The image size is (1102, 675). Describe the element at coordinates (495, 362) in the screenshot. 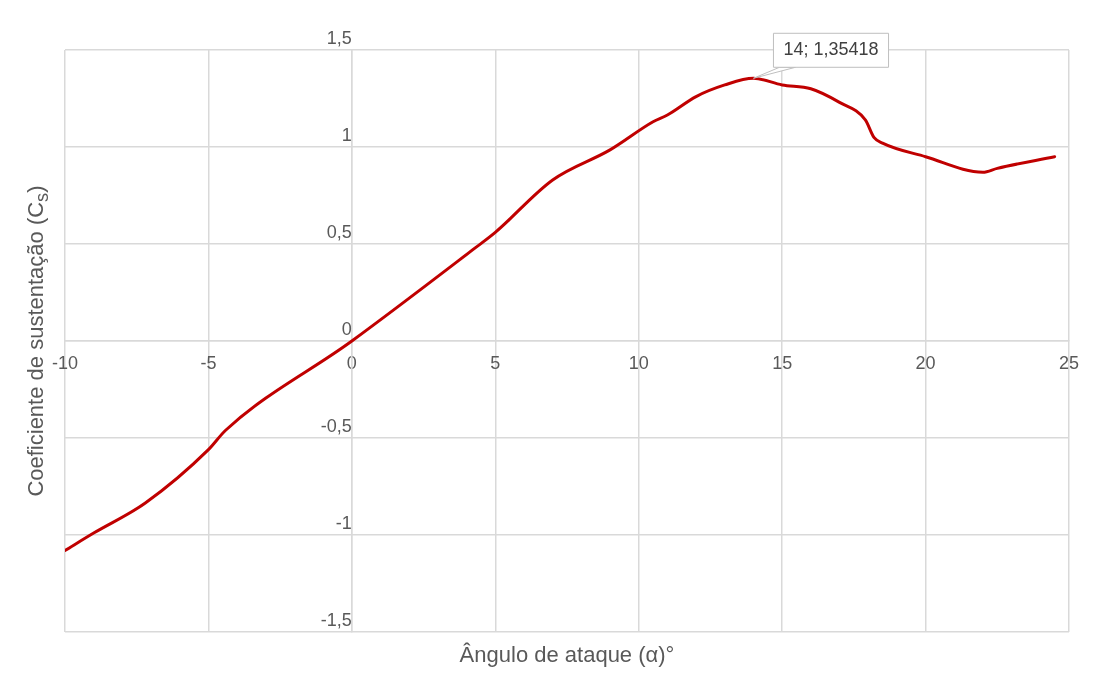

I see `x-tick-label: 5` at that location.